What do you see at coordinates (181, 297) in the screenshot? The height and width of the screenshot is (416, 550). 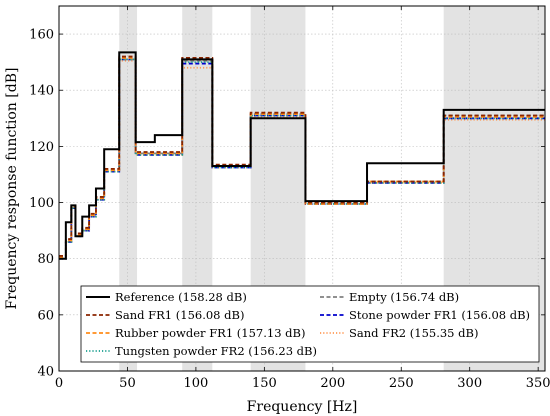 I see `legend-entry-label: Reference (158.28 dB)` at bounding box center [181, 297].